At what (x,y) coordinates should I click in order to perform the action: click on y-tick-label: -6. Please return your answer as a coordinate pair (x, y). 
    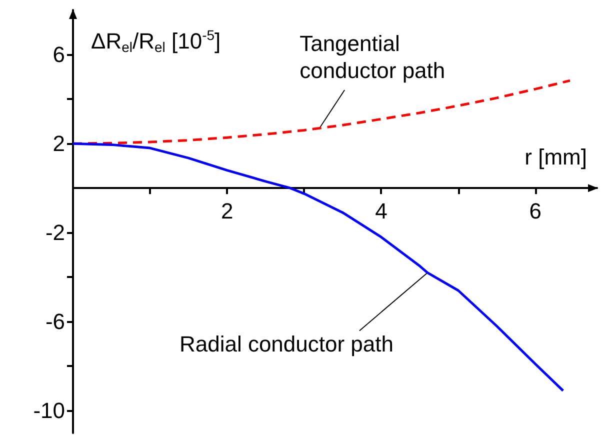
    Looking at the image, I should click on (55, 321).